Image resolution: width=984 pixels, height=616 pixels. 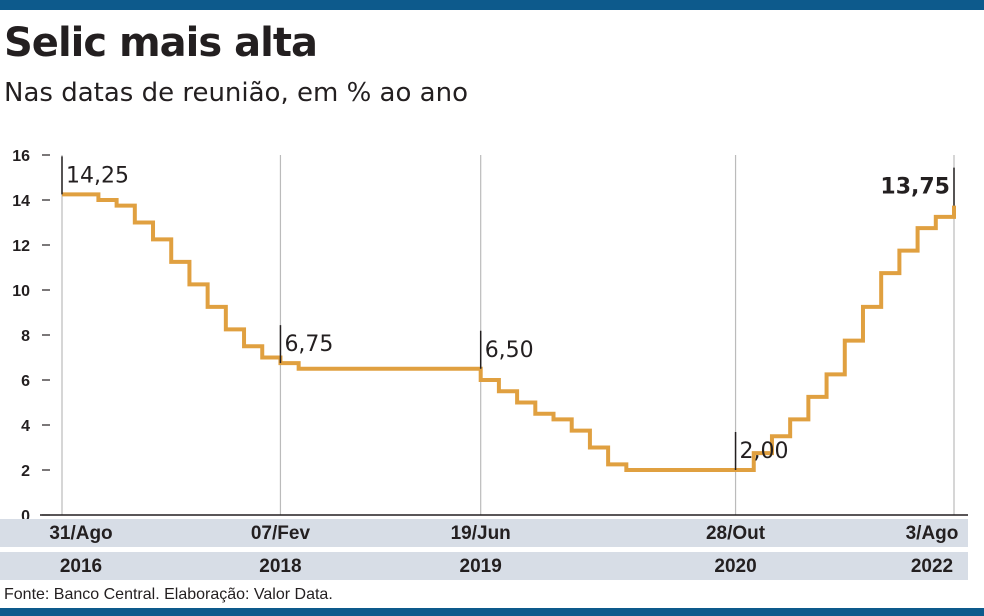 What do you see at coordinates (308, 344) in the screenshot?
I see `annotation-label-1: 6,75` at bounding box center [308, 344].